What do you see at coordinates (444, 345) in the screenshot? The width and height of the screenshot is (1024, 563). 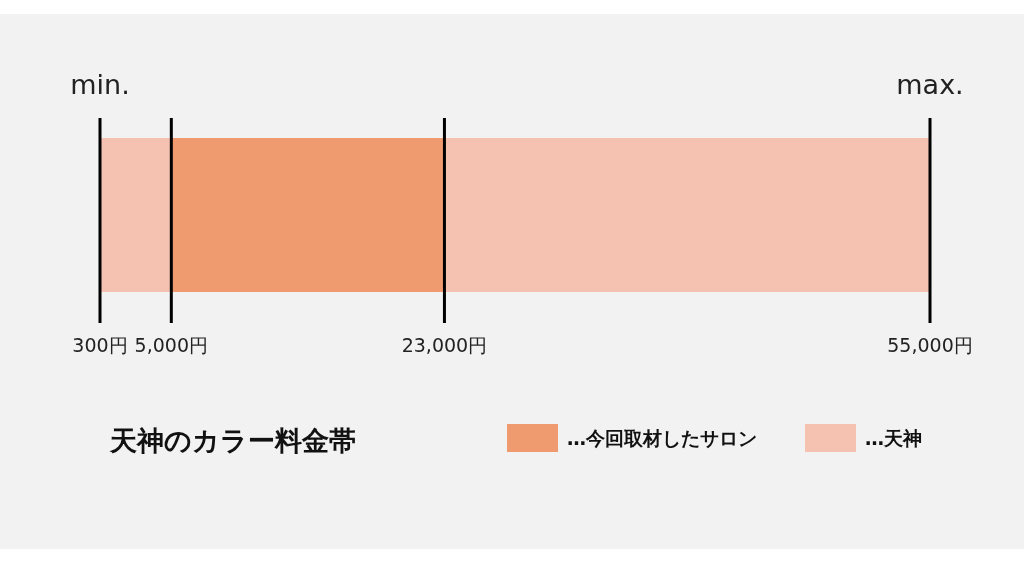 I see `x-tick-label: 23,000円` at bounding box center [444, 345].